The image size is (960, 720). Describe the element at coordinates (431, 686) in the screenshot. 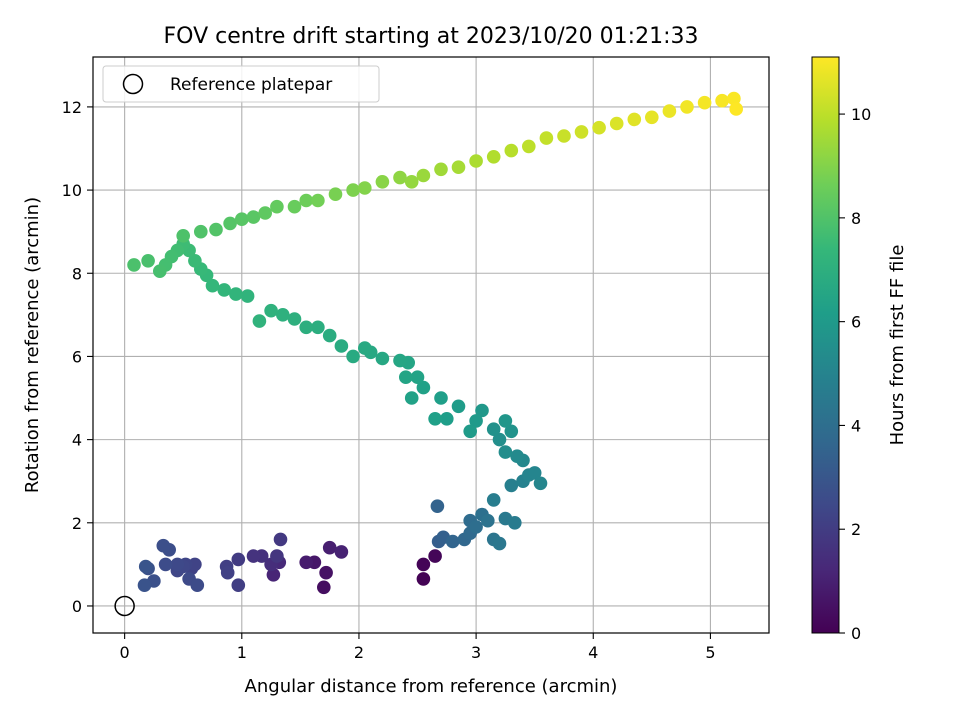

I see `x-axis-label: Angular distance from reference (arcmin)` at that location.